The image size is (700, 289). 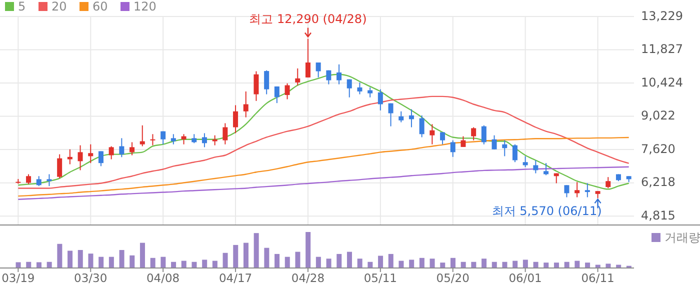 I want to click on y-tick-label: 9,022, so click(x=658, y=115).